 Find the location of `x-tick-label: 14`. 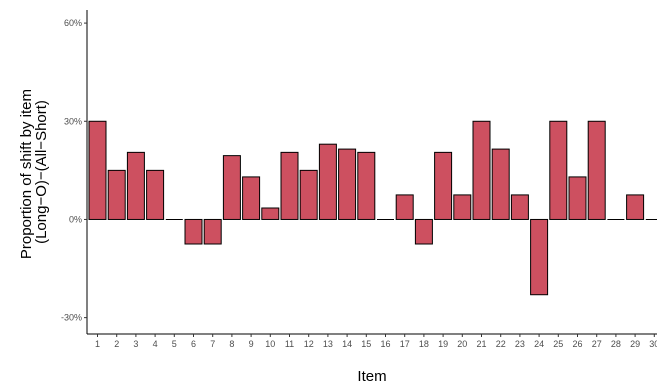

x-tick-label: 14 is located at coordinates (347, 344).